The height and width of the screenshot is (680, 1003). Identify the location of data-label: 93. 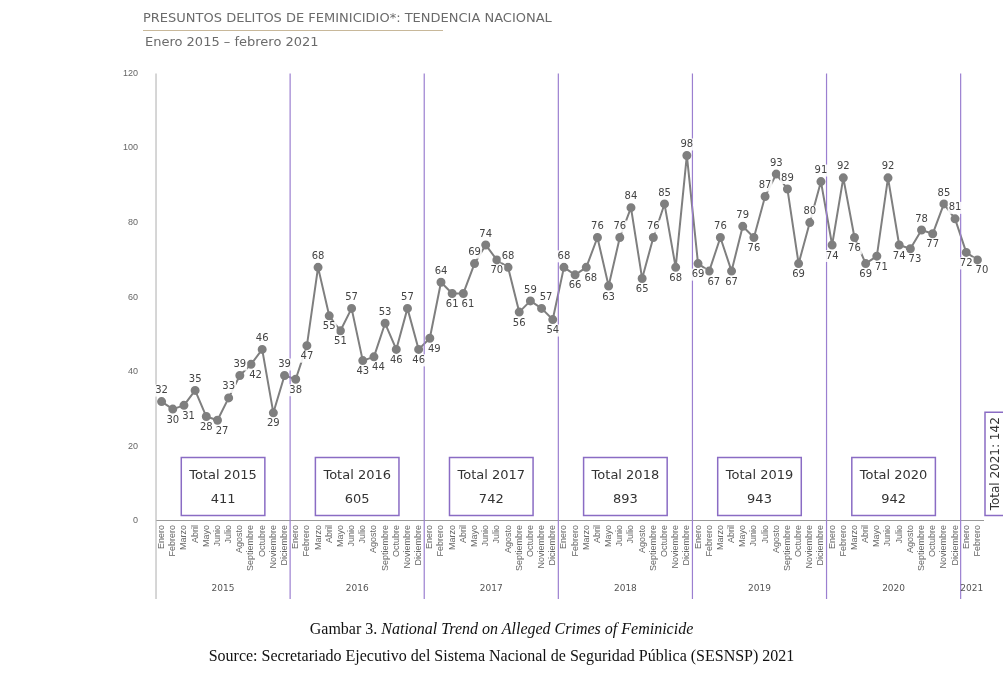
(776, 162).